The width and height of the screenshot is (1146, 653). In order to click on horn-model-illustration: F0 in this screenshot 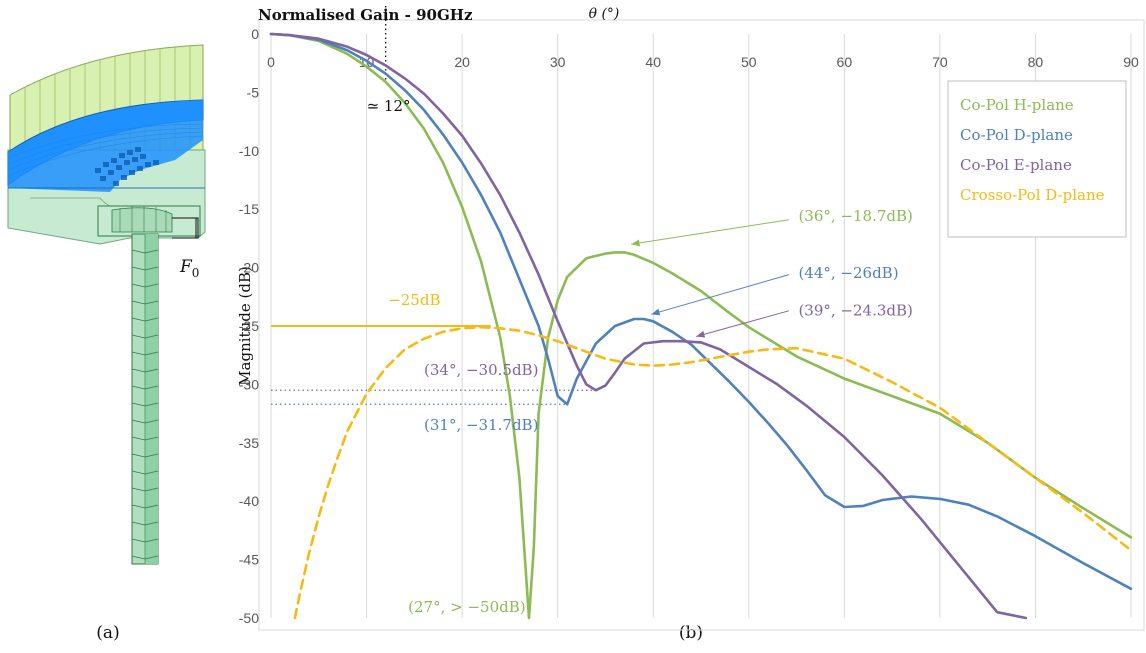, I will do `click(106, 304)`.